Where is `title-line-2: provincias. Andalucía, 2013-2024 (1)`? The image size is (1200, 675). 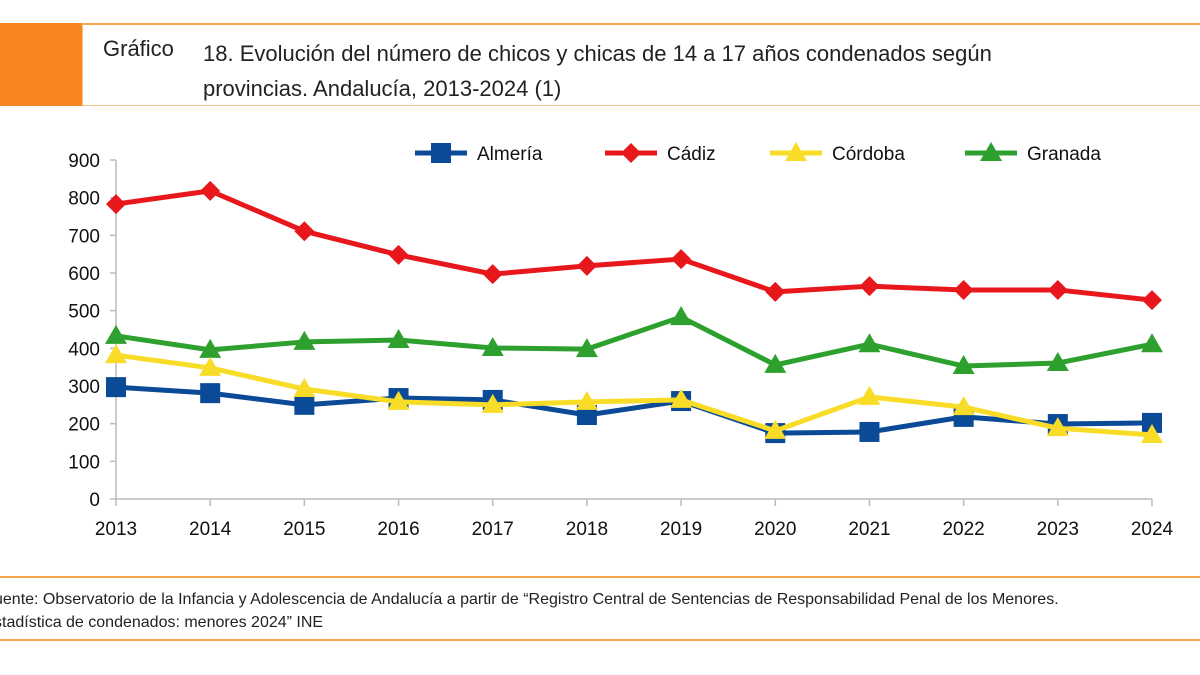 title-line-2: provincias. Andalucía, 2013-2024 (1) is located at coordinates (382, 88).